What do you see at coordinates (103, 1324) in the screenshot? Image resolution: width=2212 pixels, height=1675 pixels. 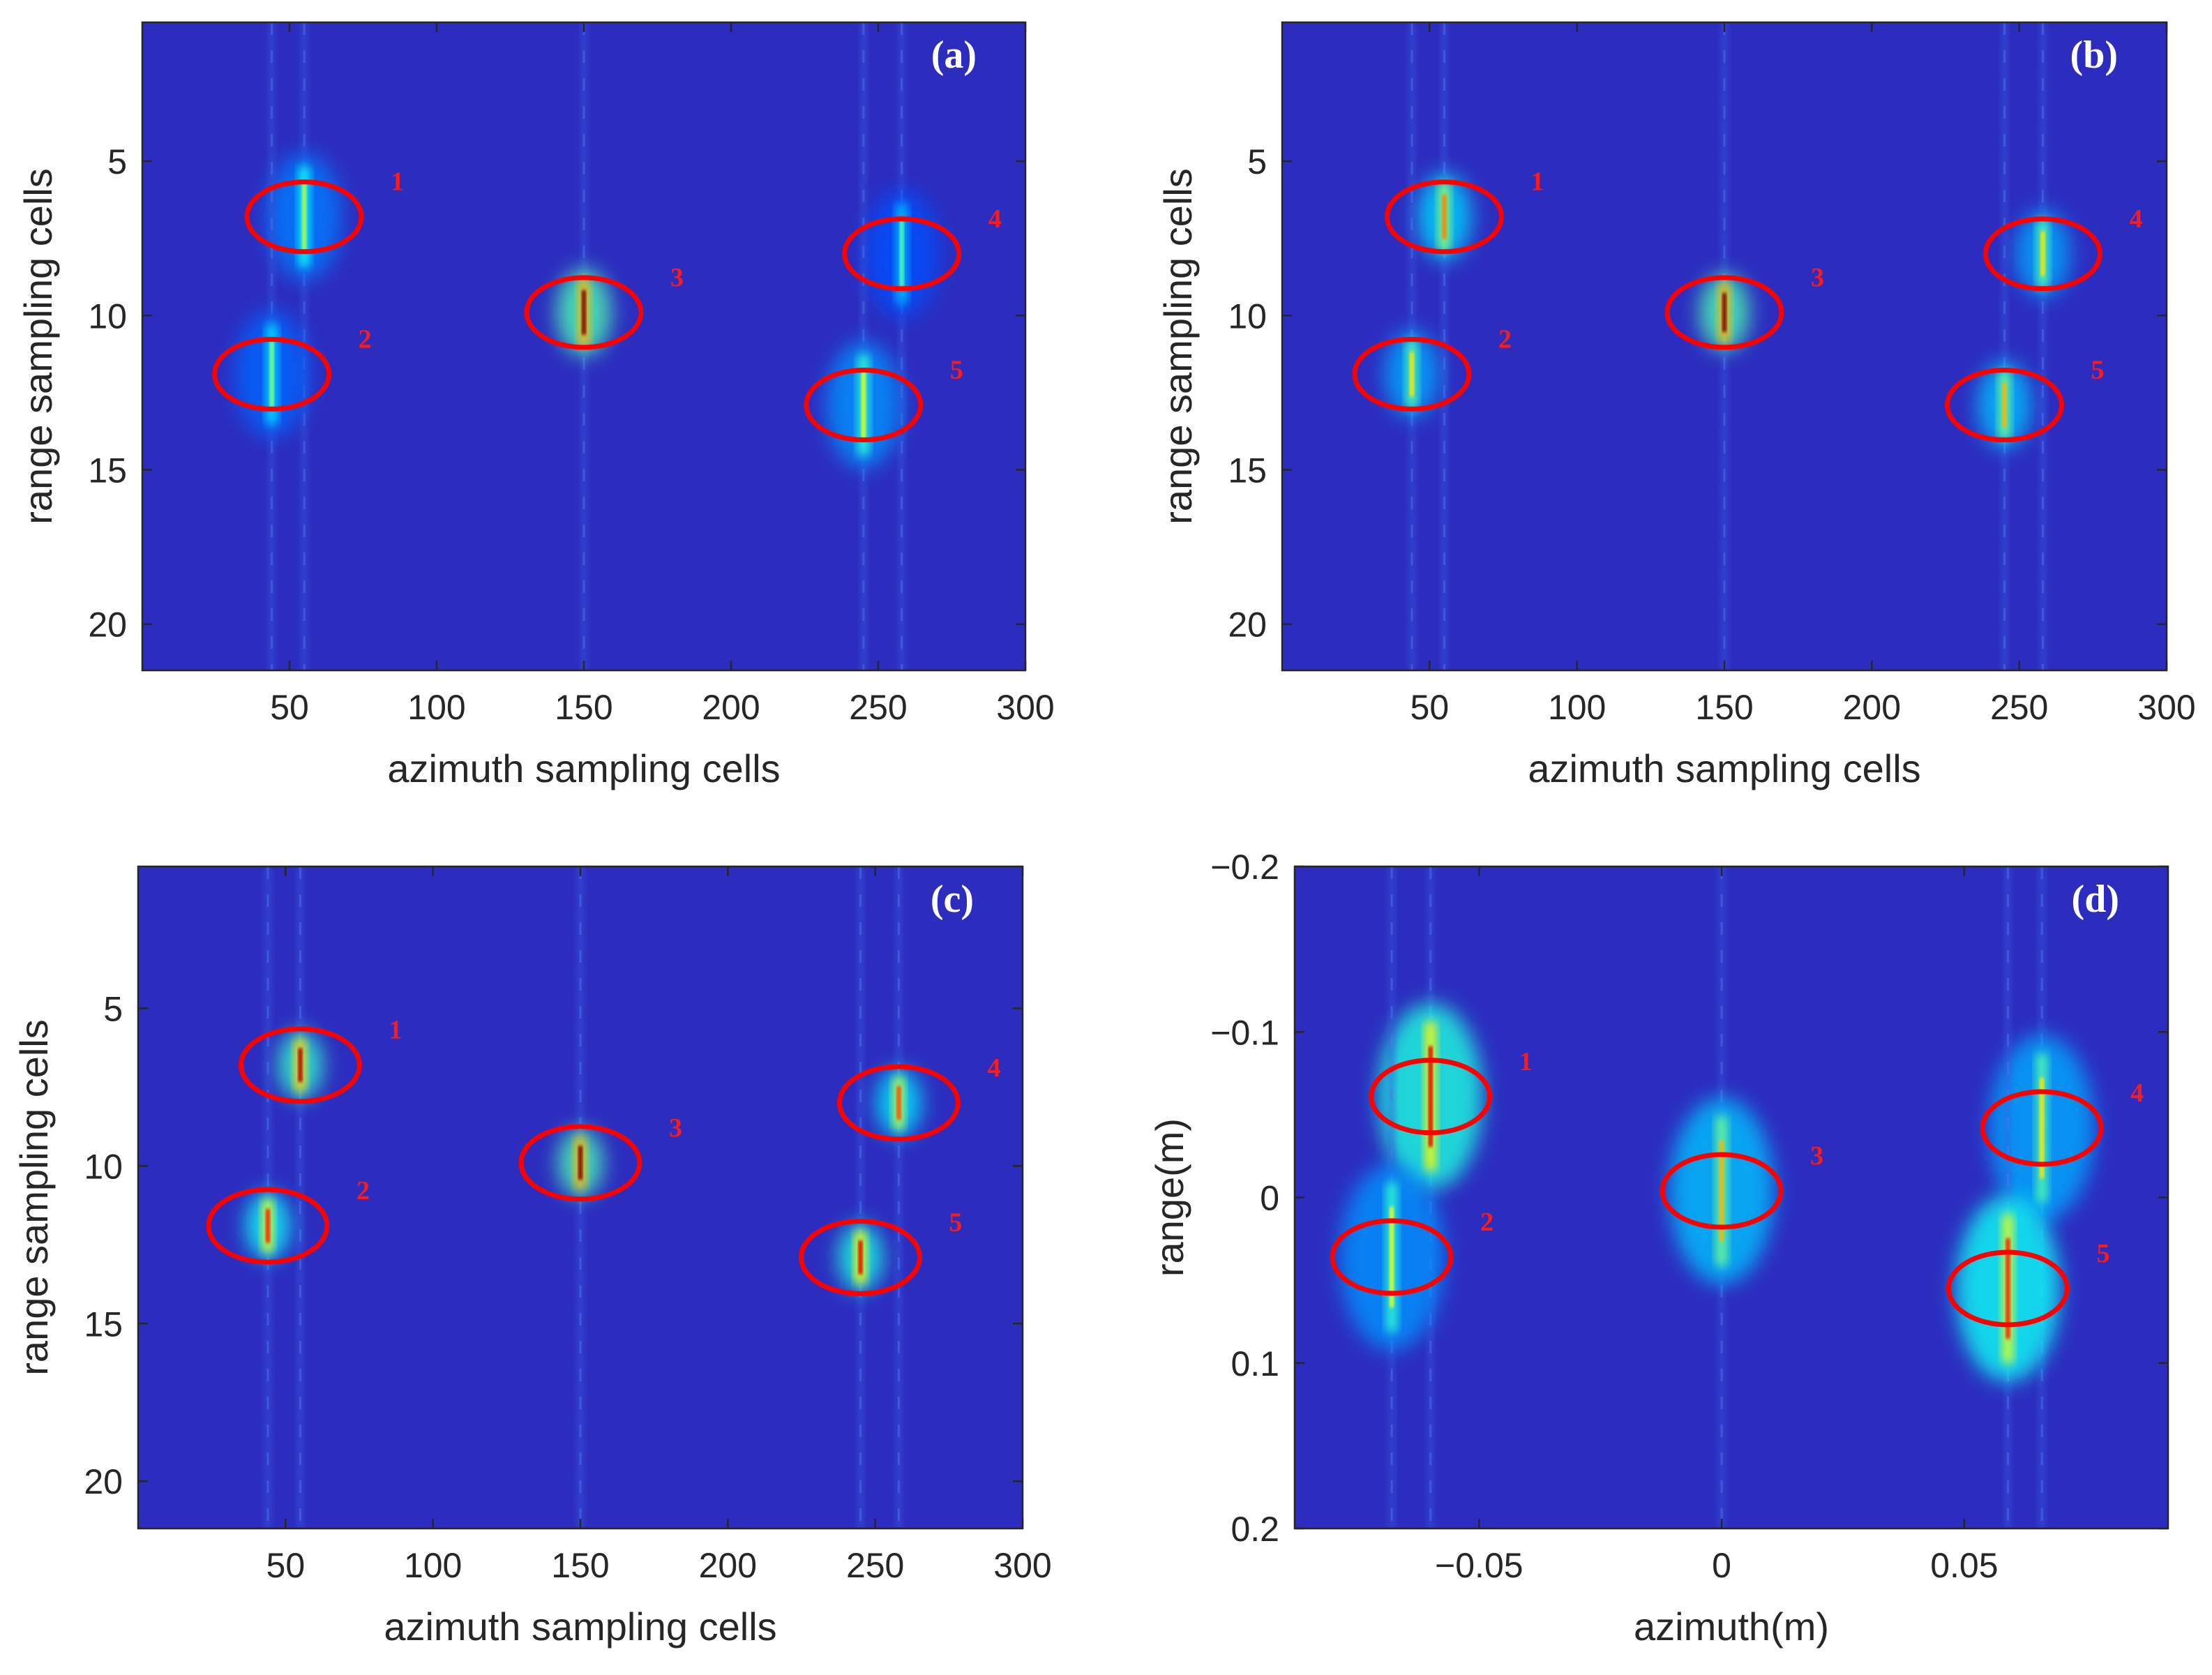 I see `y-tick-label: 15` at bounding box center [103, 1324].